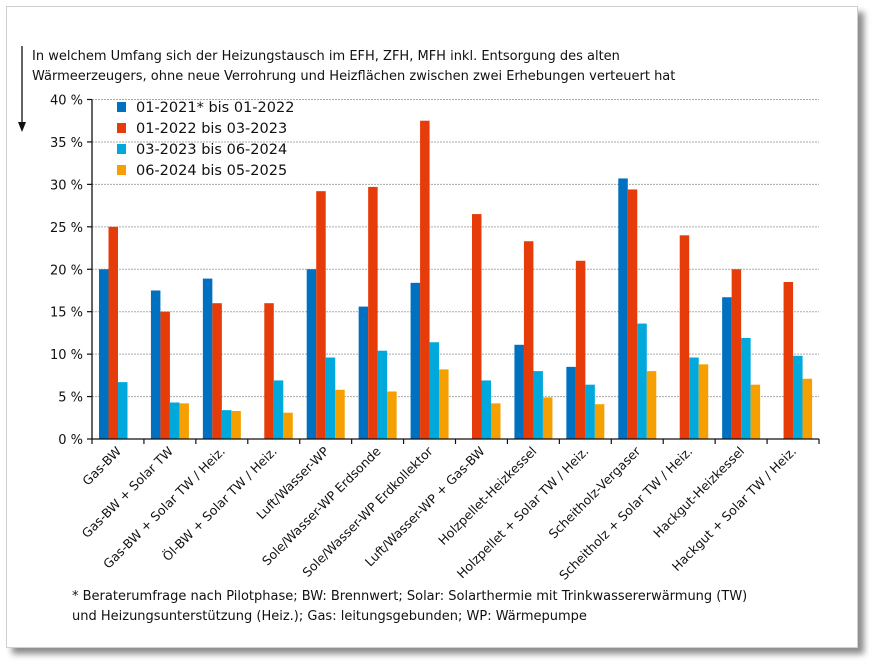 The height and width of the screenshot is (668, 872). I want to click on down-arrow-icon, so click(22, 89).